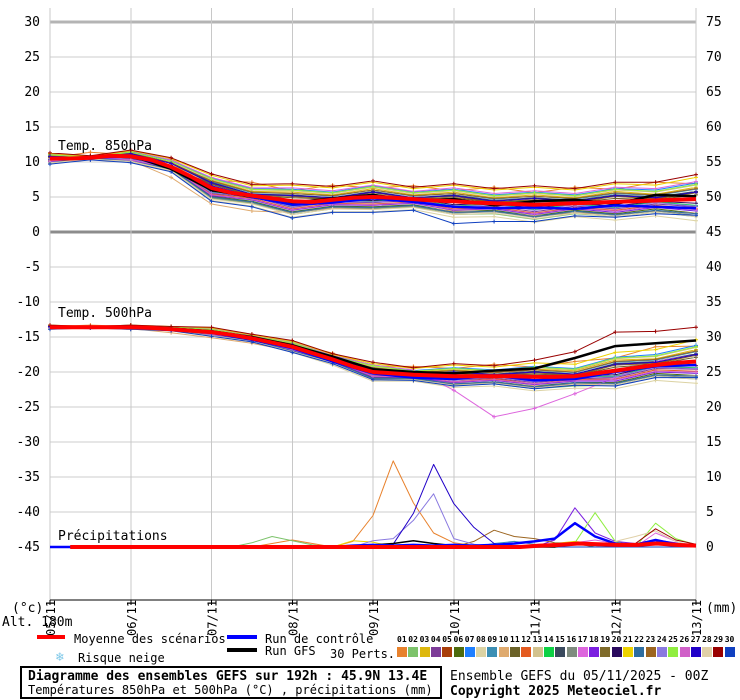 The height and width of the screenshot is (700, 740). Describe the element at coordinates (28, 608) in the screenshot. I see `left-axis-unit: (°c)` at that location.